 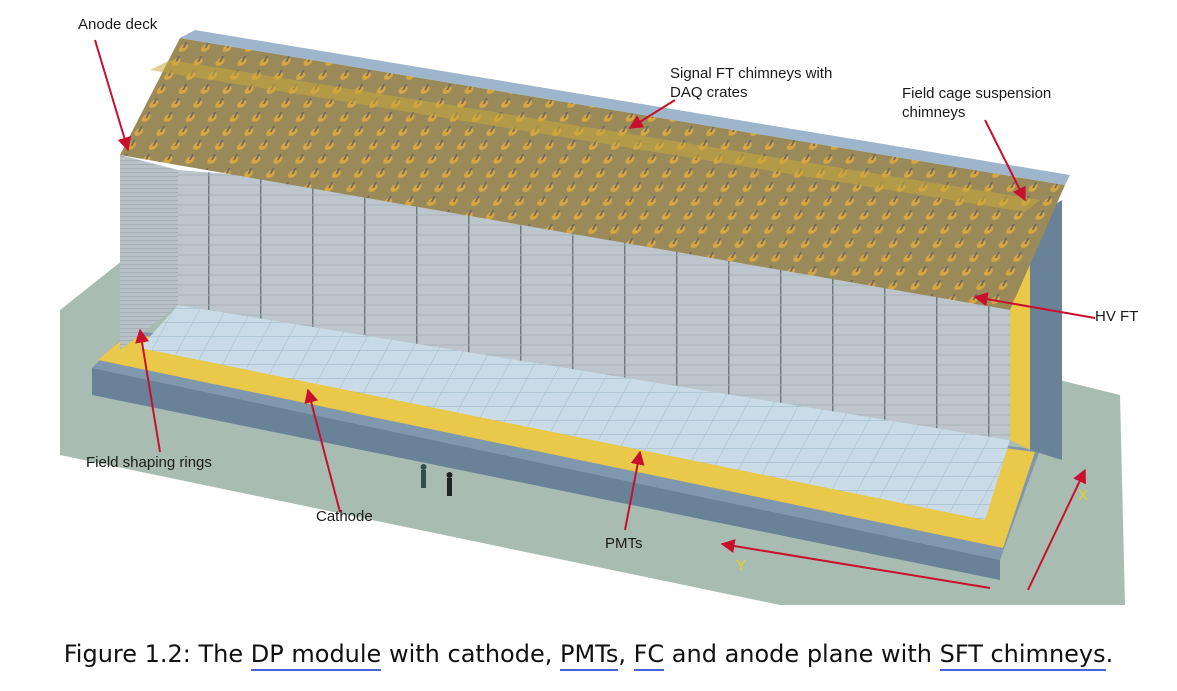 What do you see at coordinates (1046, 330) in the screenshot?
I see `right-steel` at bounding box center [1046, 330].